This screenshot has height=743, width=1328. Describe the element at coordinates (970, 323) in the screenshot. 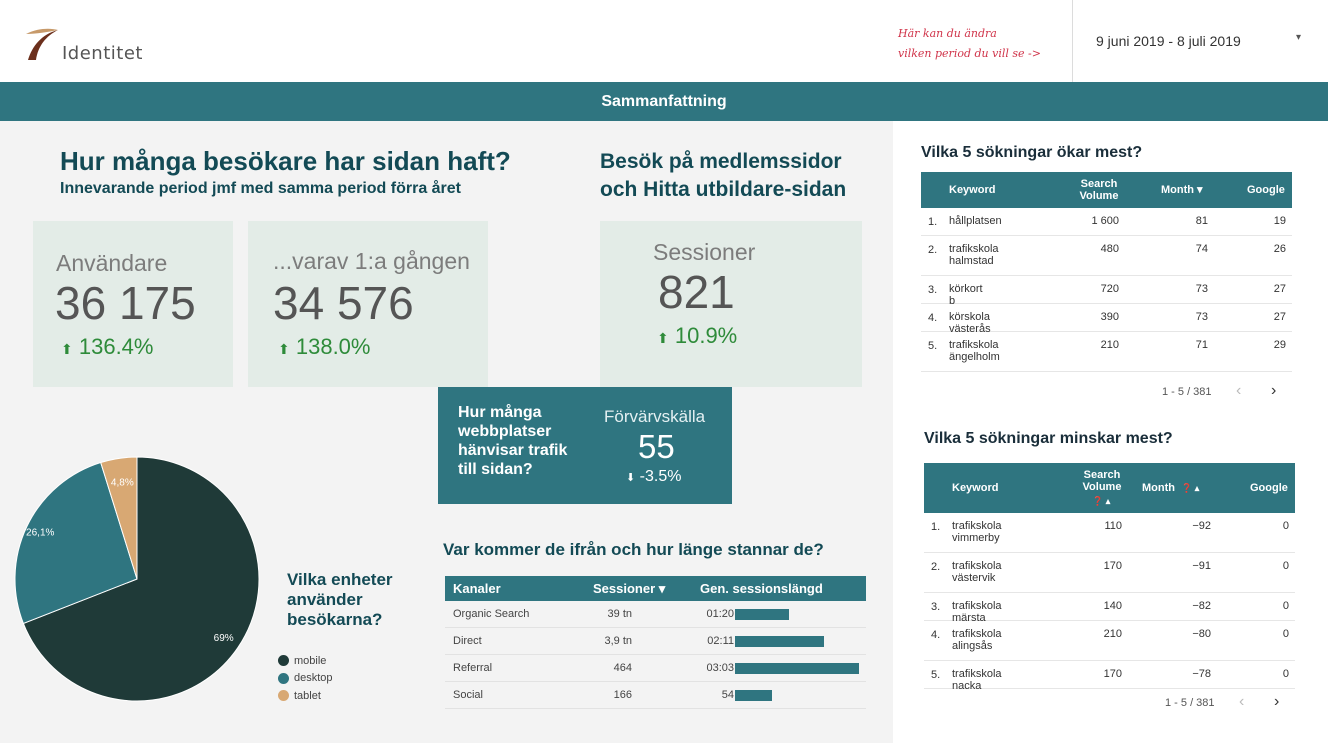

I see `keyword-line1: körskola västerås` at that location.